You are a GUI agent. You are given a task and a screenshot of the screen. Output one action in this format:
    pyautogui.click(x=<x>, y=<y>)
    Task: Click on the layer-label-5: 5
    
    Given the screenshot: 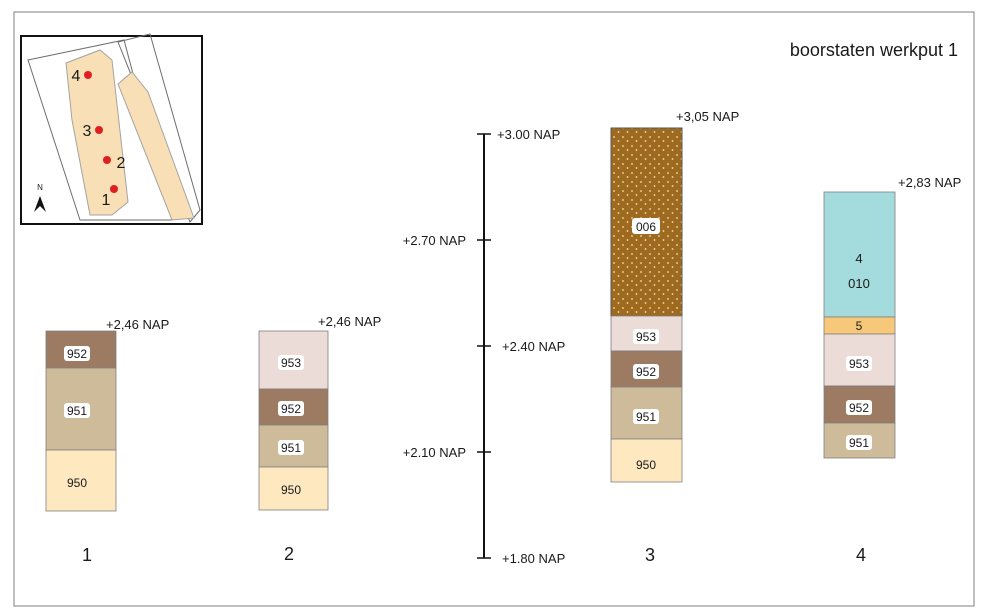 What is the action you would take?
    pyautogui.click(x=859, y=326)
    